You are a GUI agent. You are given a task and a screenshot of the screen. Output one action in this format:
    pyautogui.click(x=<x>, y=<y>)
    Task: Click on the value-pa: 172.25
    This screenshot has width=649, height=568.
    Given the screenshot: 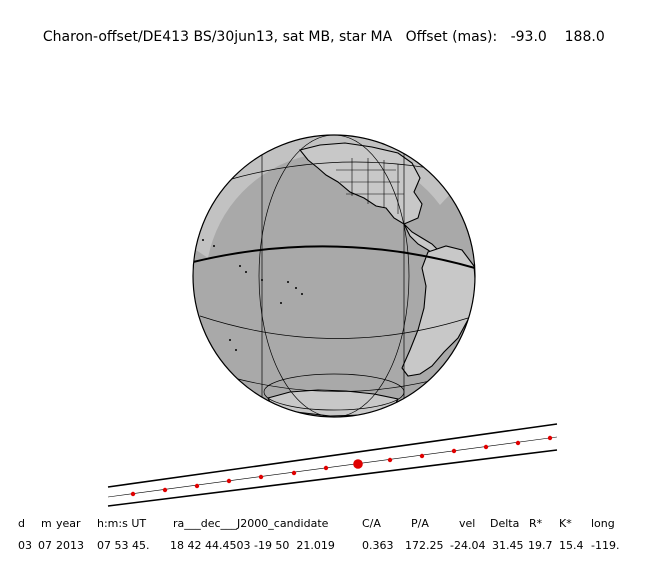 What is the action you would take?
    pyautogui.click(x=424, y=545)
    